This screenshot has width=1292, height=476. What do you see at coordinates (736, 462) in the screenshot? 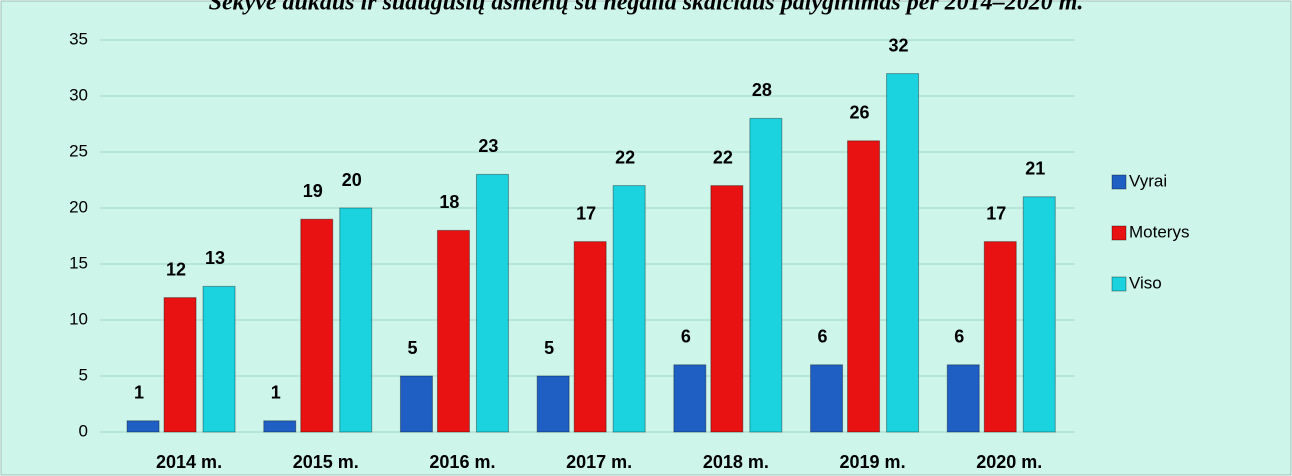
I see `x-tick-label: 2018 m.` at bounding box center [736, 462].